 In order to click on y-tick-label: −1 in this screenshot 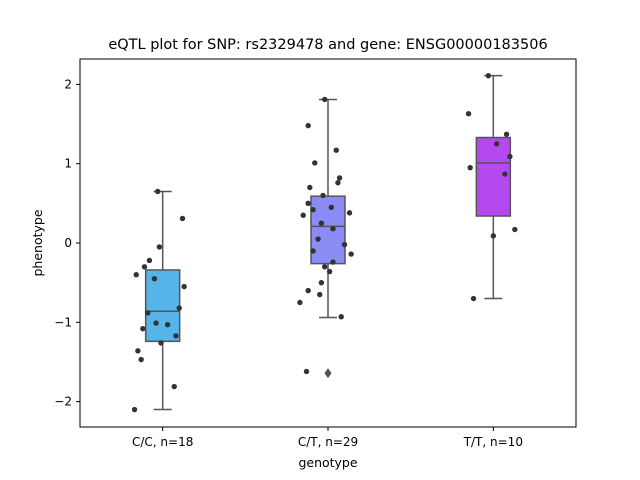, I will do `click(63, 322)`.